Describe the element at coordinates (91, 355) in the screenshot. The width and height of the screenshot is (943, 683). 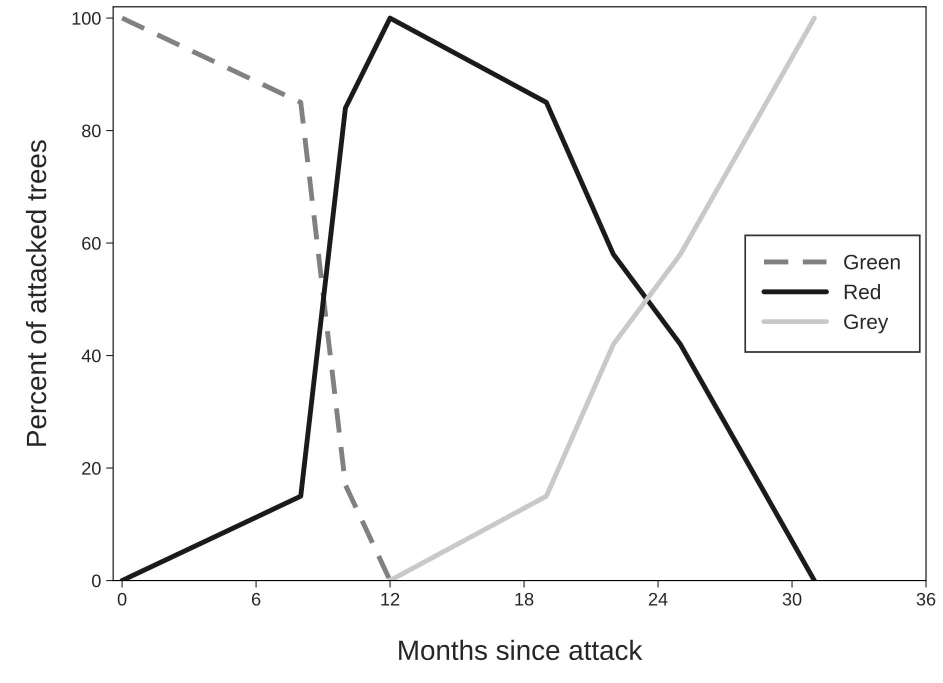
I see `y-tick-label: 40` at that location.